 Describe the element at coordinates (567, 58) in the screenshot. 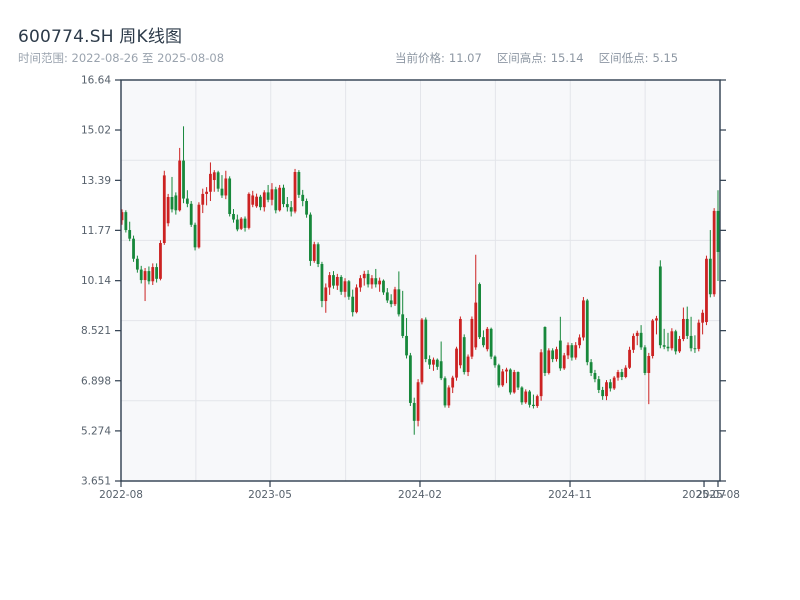

I see `stat-range-high-value: 15.14` at that location.